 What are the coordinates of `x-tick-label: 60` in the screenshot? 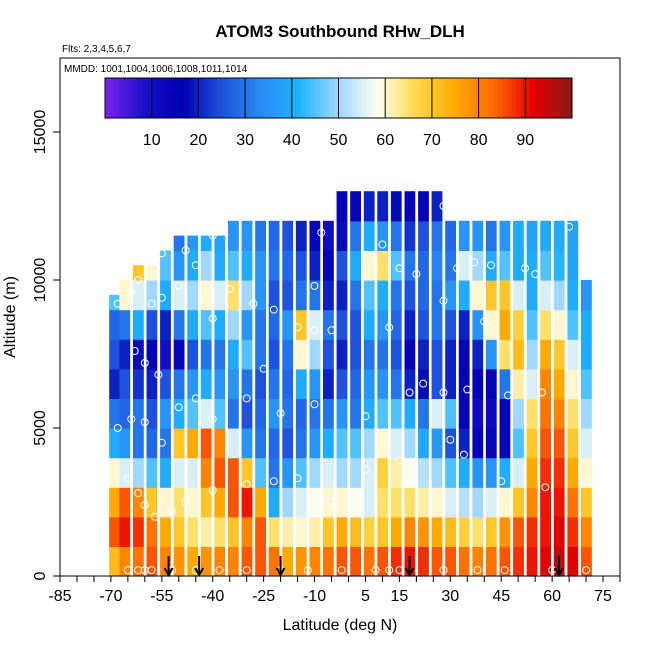 It's located at (552, 596).